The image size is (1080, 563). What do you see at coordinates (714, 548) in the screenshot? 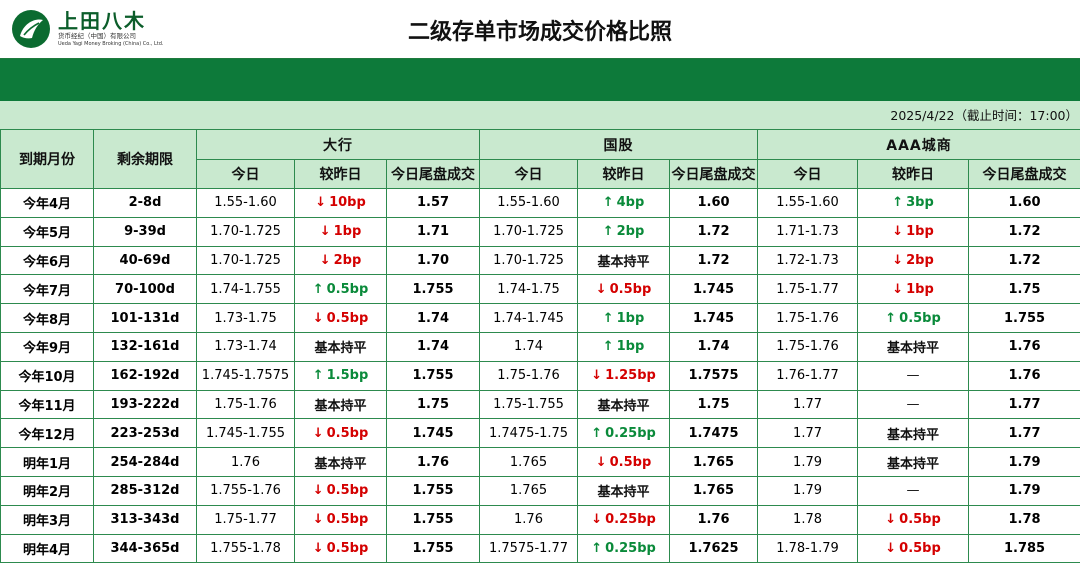
I see `close-price-cell: 1.7625` at bounding box center [714, 548].